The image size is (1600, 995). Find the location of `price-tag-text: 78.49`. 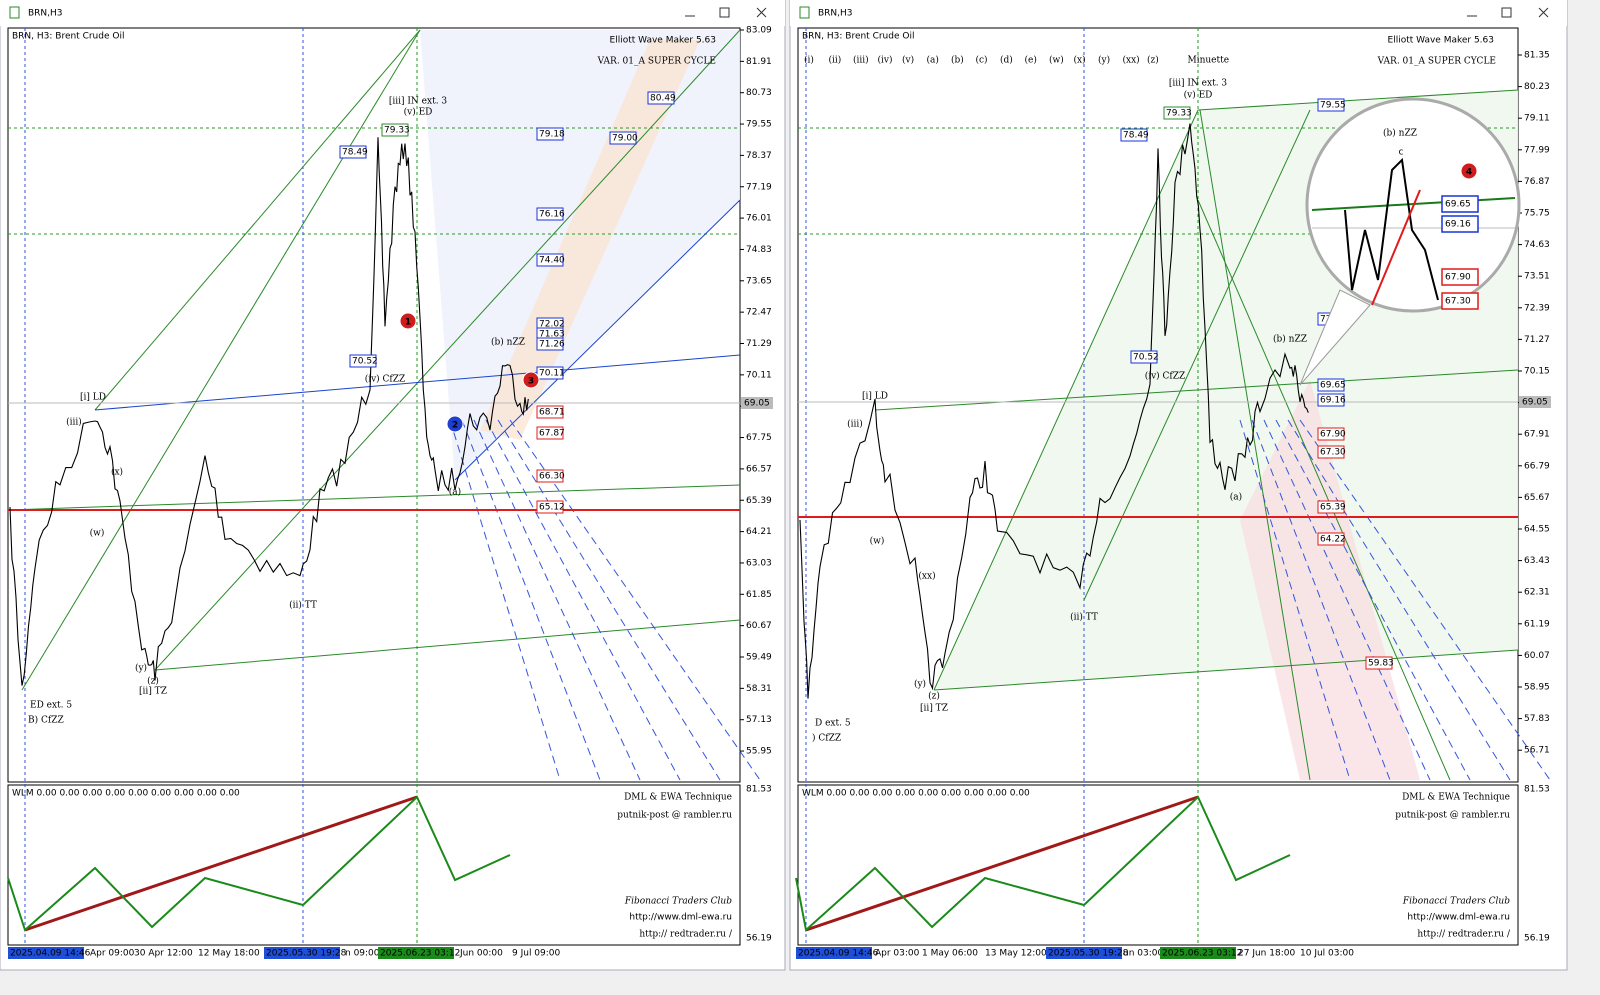

price-tag-text: 78.49 is located at coordinates (355, 153).